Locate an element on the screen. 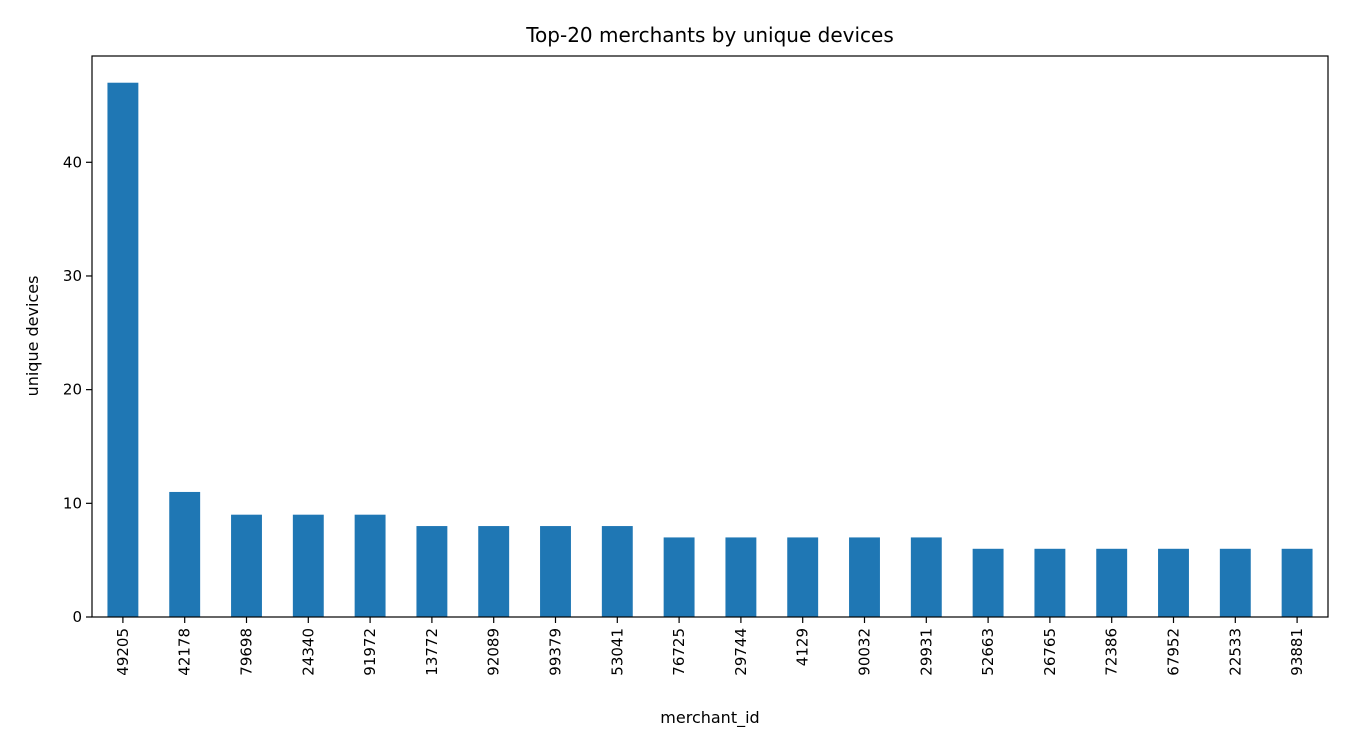 Image resolution: width=1350 pixels, height=750 pixels. x-tick-label: 99379 is located at coordinates (556, 652).